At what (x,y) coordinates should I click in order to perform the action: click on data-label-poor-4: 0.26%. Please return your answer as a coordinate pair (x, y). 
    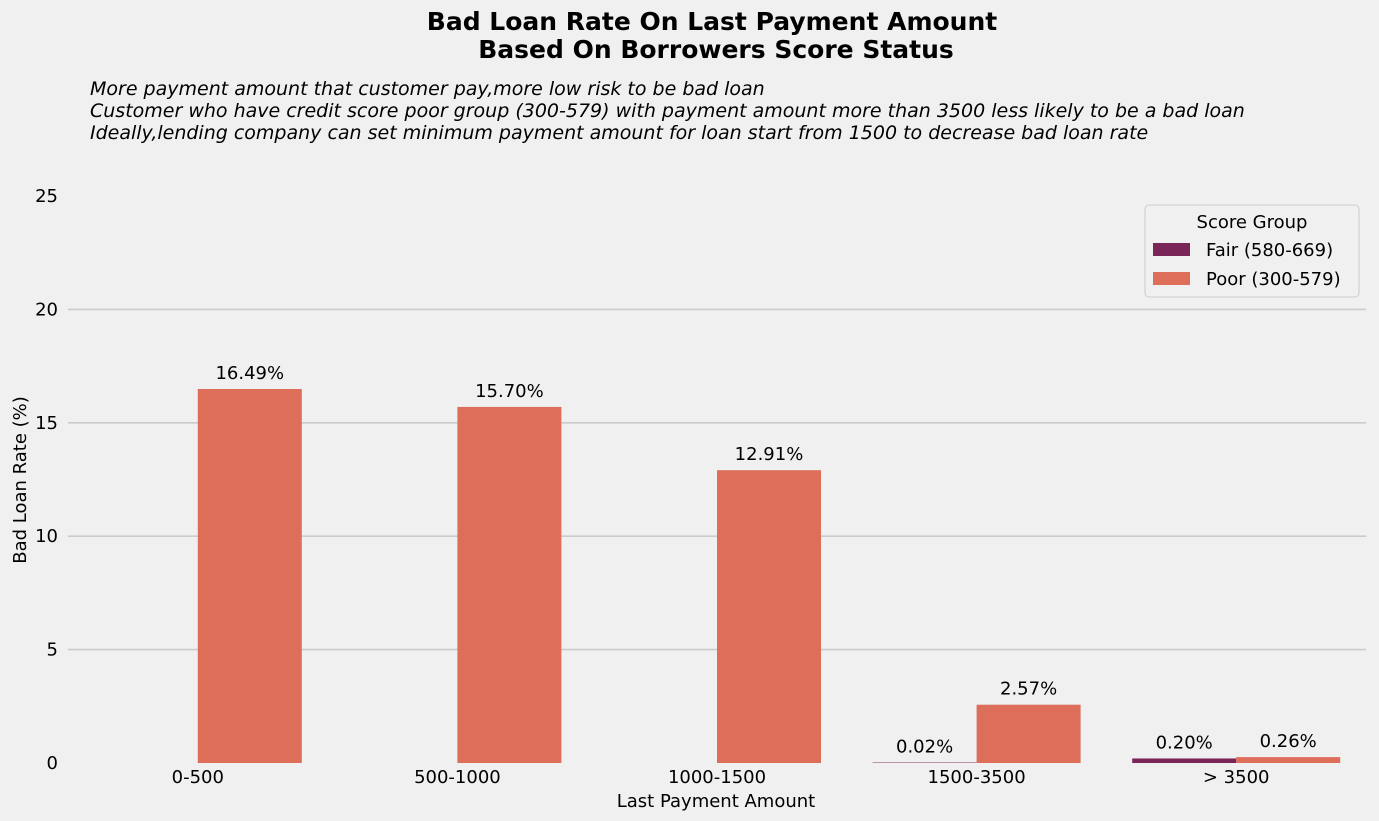
    Looking at the image, I should click on (1288, 741).